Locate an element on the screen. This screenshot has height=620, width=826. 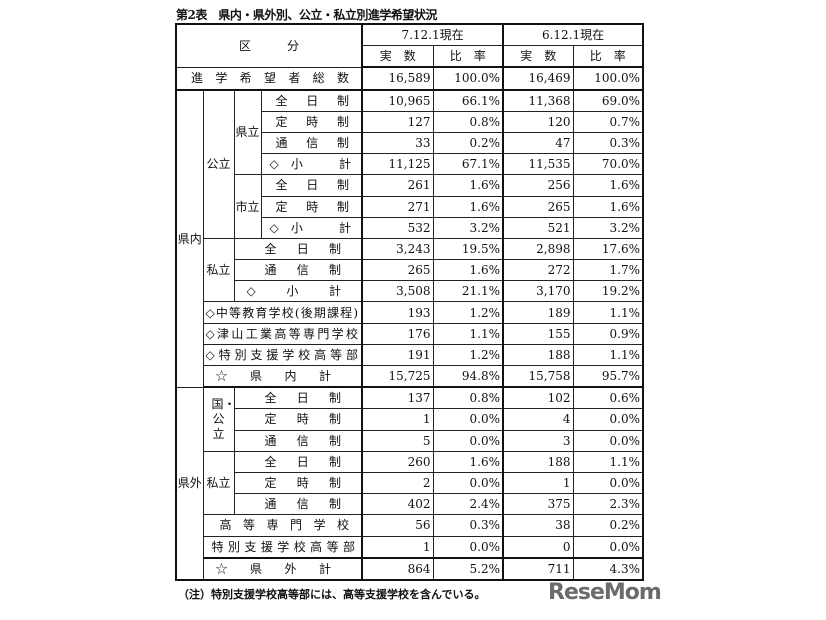
value: 21.1% is located at coordinates (468, 291).